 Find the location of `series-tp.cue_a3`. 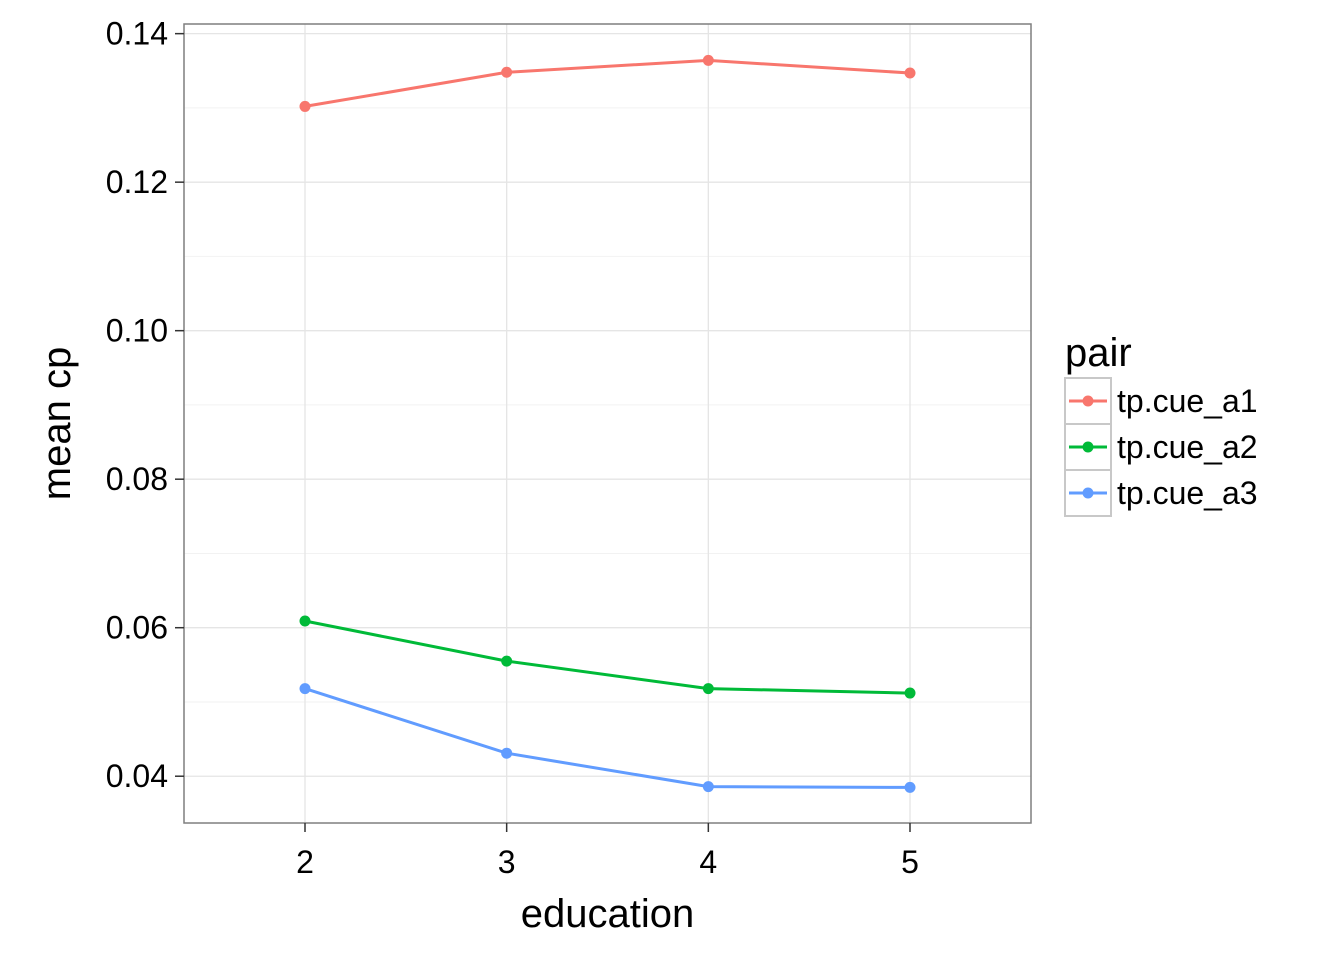

series-tp.cue_a3 is located at coordinates (607, 738).